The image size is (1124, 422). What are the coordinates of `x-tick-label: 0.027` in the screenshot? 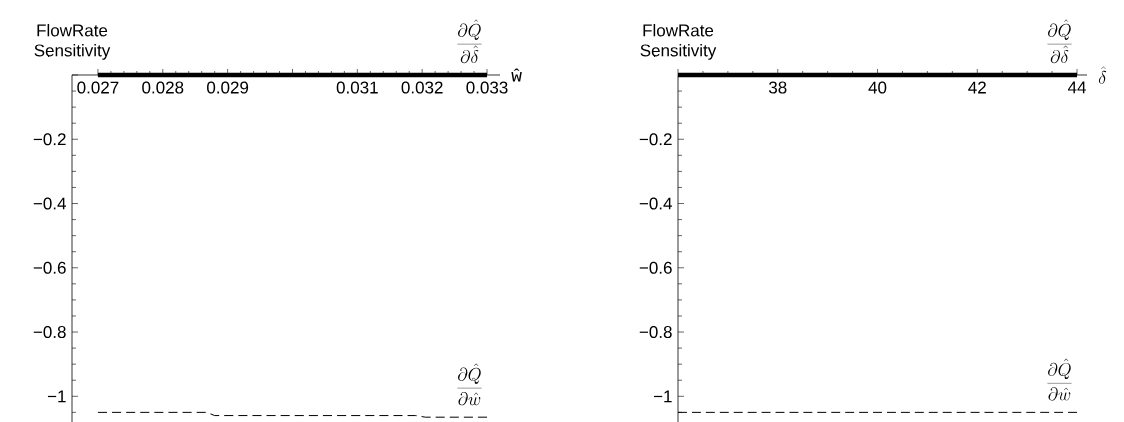 It's located at (98, 87).